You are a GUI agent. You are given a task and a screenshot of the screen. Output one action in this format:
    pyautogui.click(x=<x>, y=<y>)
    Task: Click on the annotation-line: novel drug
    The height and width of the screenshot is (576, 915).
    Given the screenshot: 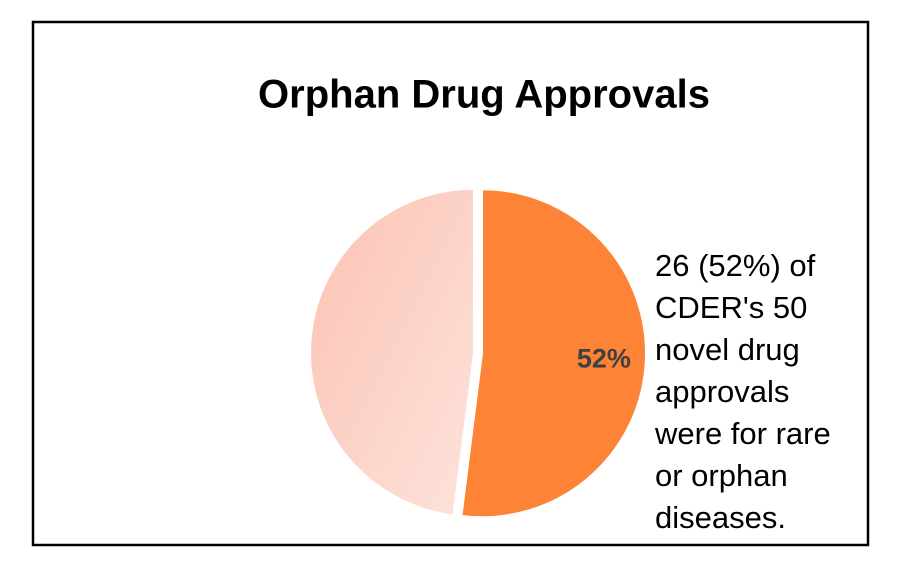 What is the action you would take?
    pyautogui.click(x=727, y=349)
    